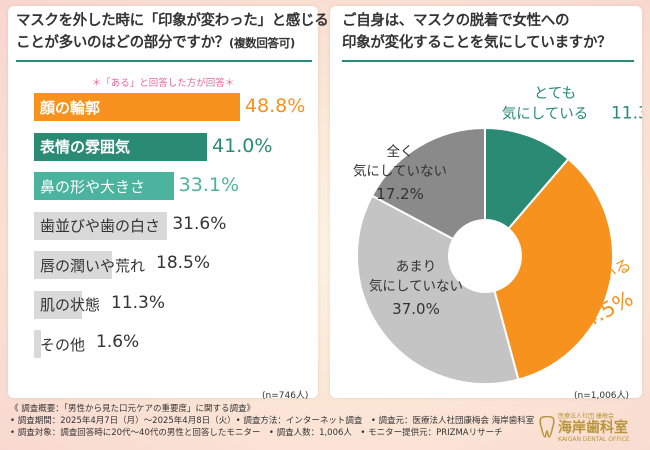  What do you see at coordinates (545, 114) in the screenshot?
I see `donut-category-label: 気にしている` at bounding box center [545, 114].